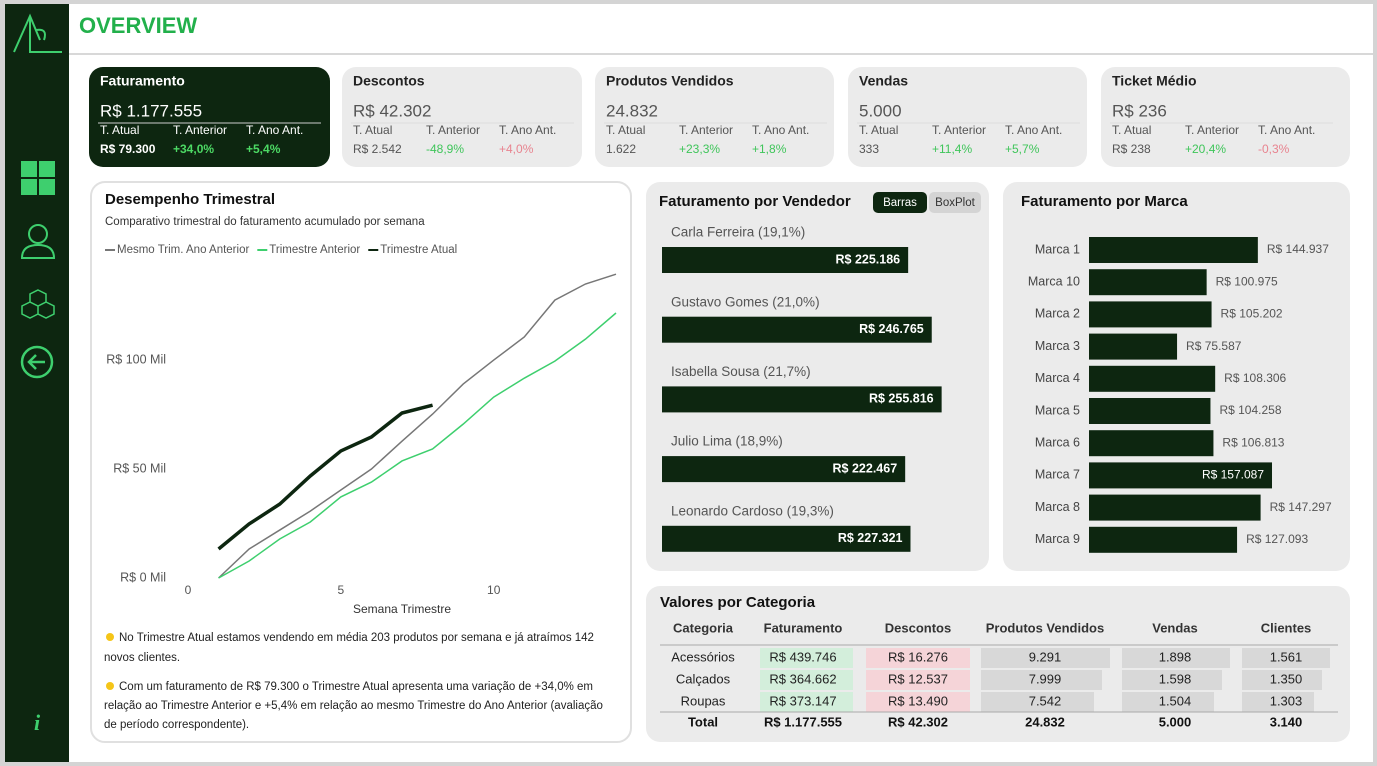  What do you see at coordinates (738, 232) in the screenshot?
I see `category-label: Carla Ferreira (19,1%)` at bounding box center [738, 232].